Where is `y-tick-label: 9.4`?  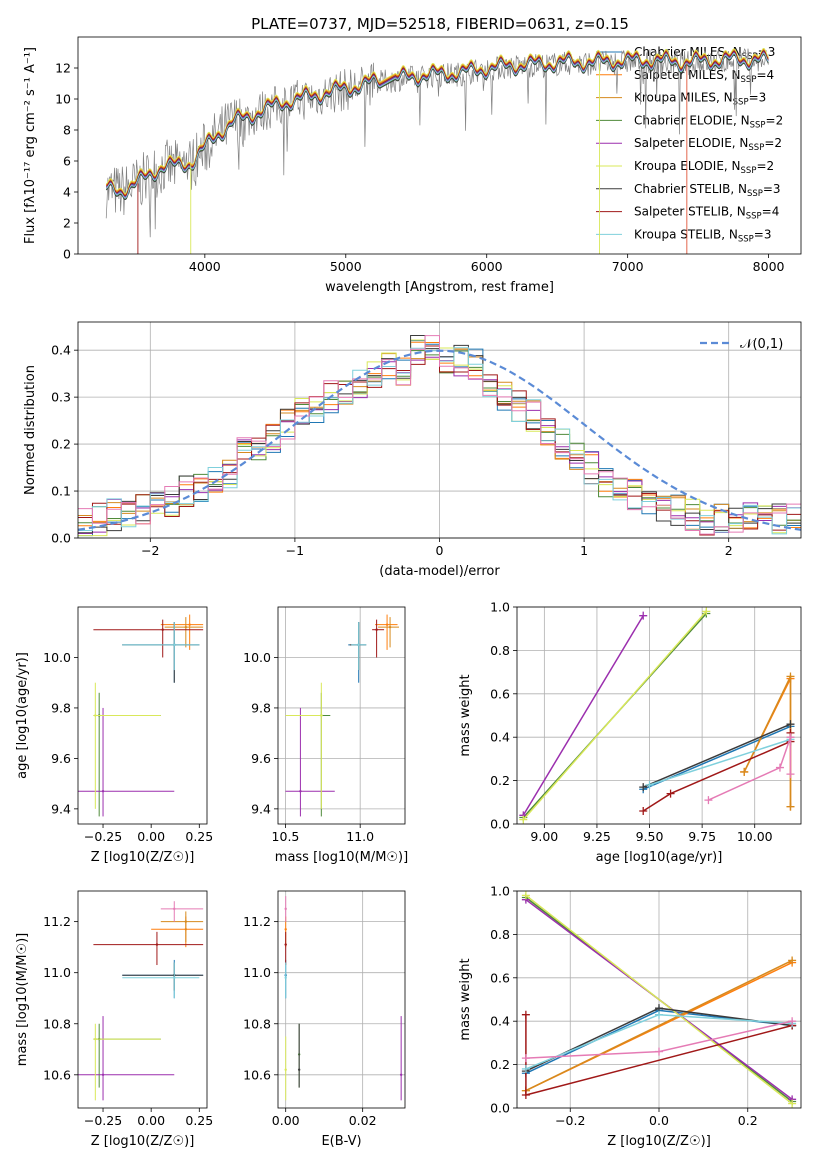 y-tick-label: 9.4 is located at coordinates (261, 808).